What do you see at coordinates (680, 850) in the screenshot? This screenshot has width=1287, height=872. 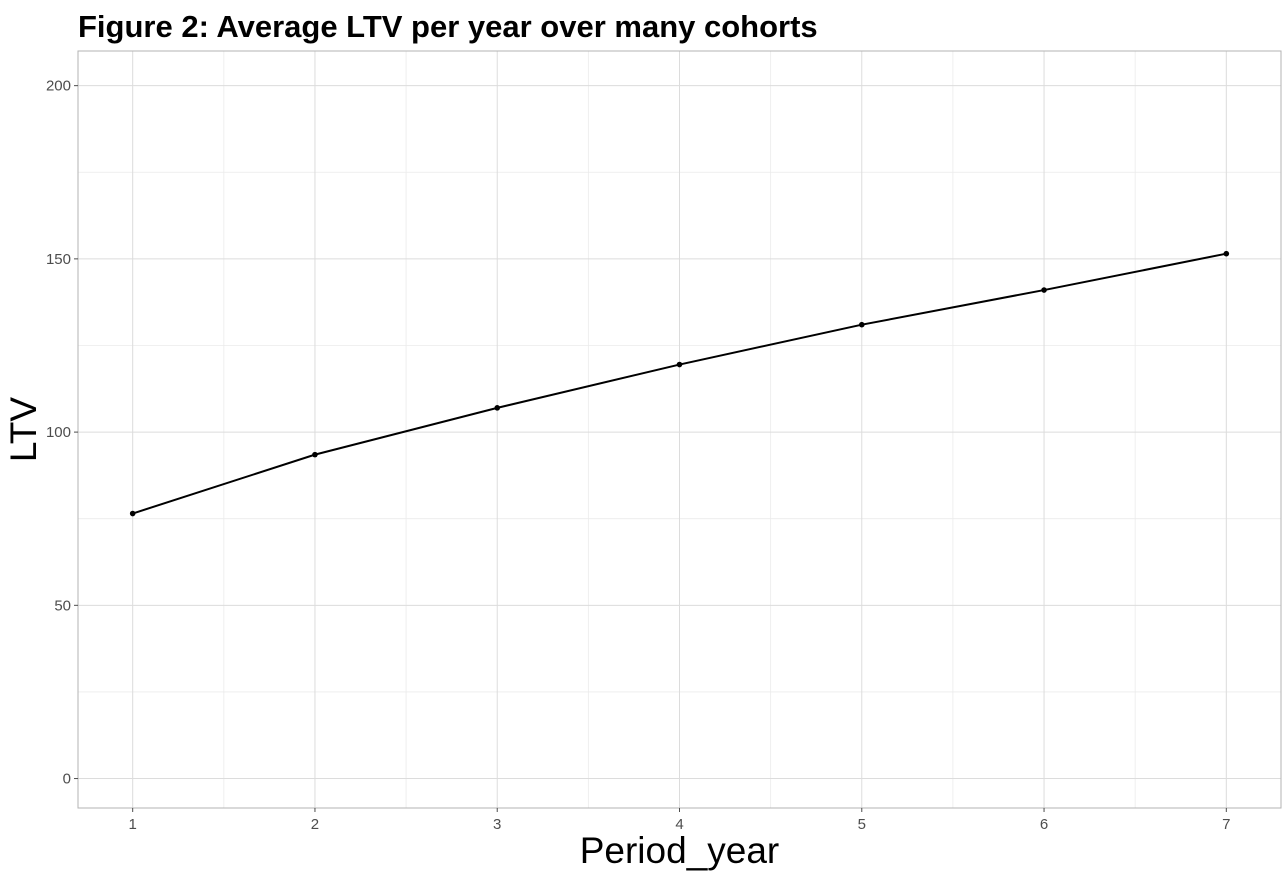 I see `x-axis-title: Period_year` at bounding box center [680, 850].